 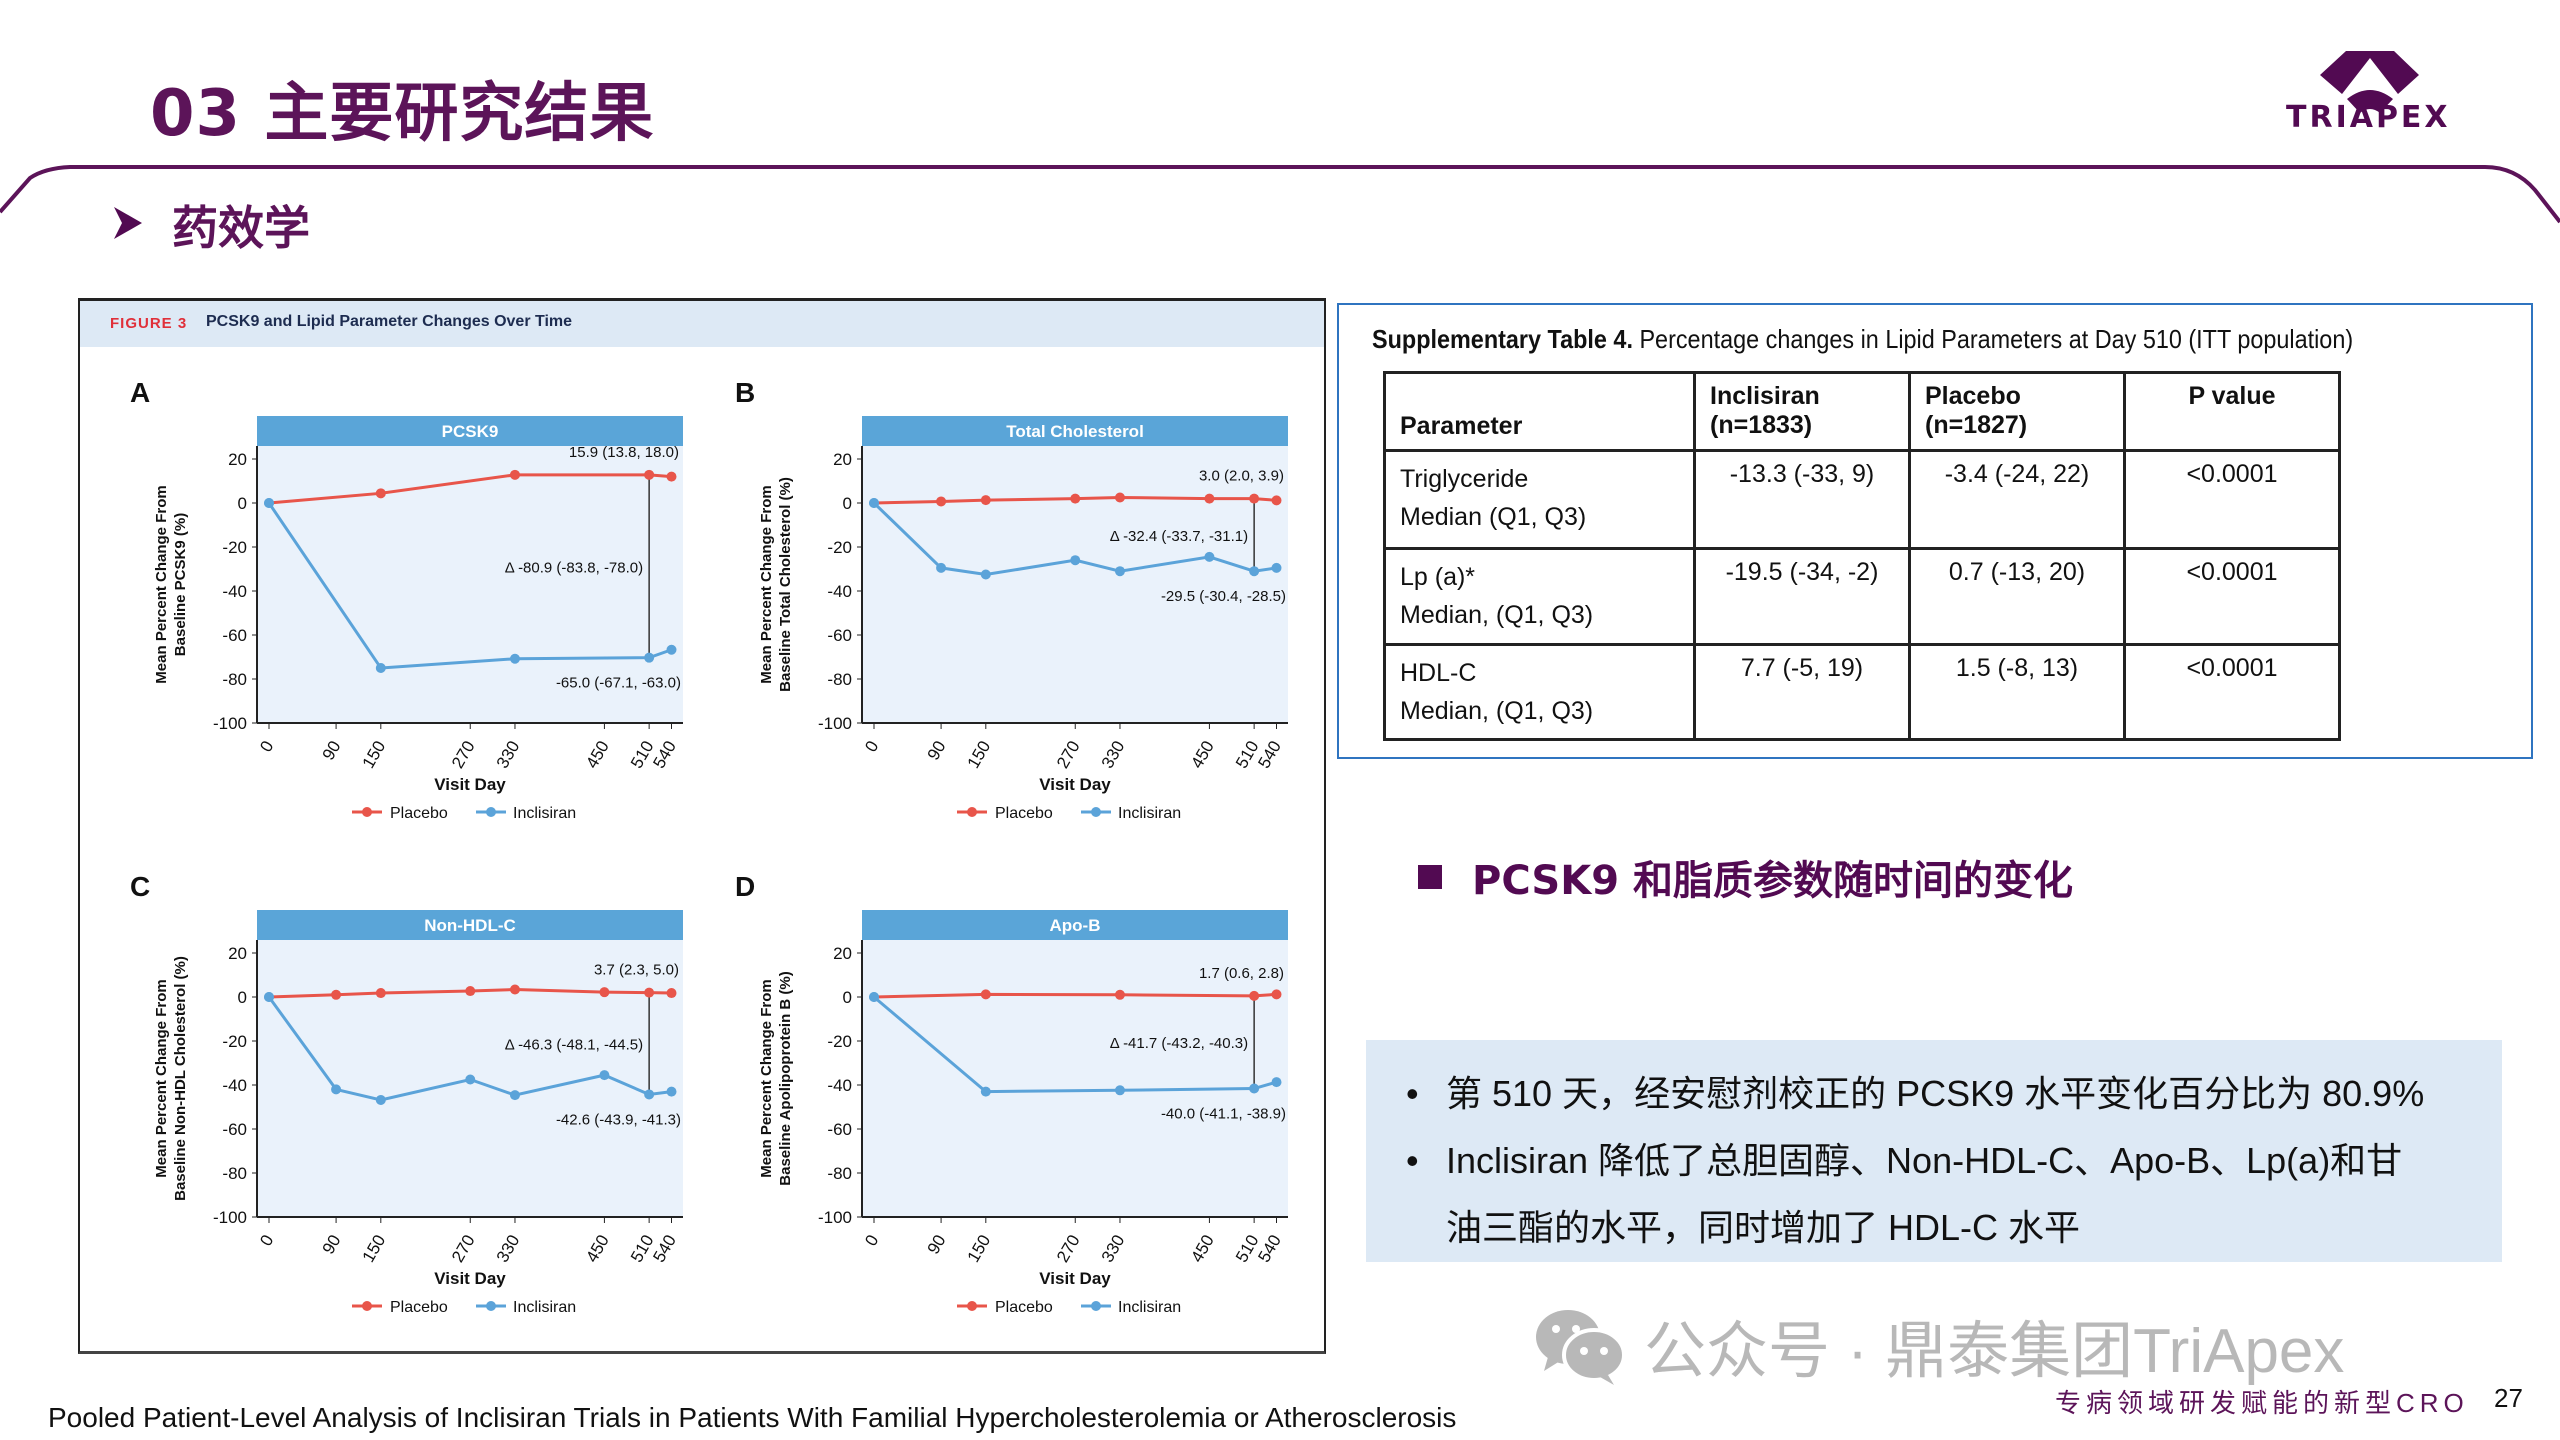 I want to click on y-tick-label: 0, so click(x=242, y=503).